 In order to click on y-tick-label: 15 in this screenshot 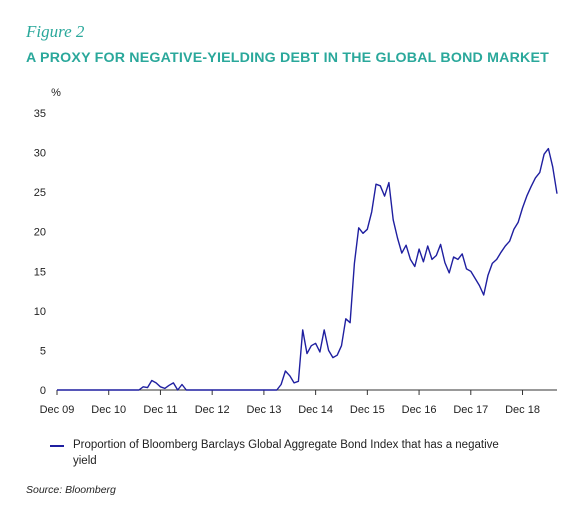, I will do `click(40, 272)`.